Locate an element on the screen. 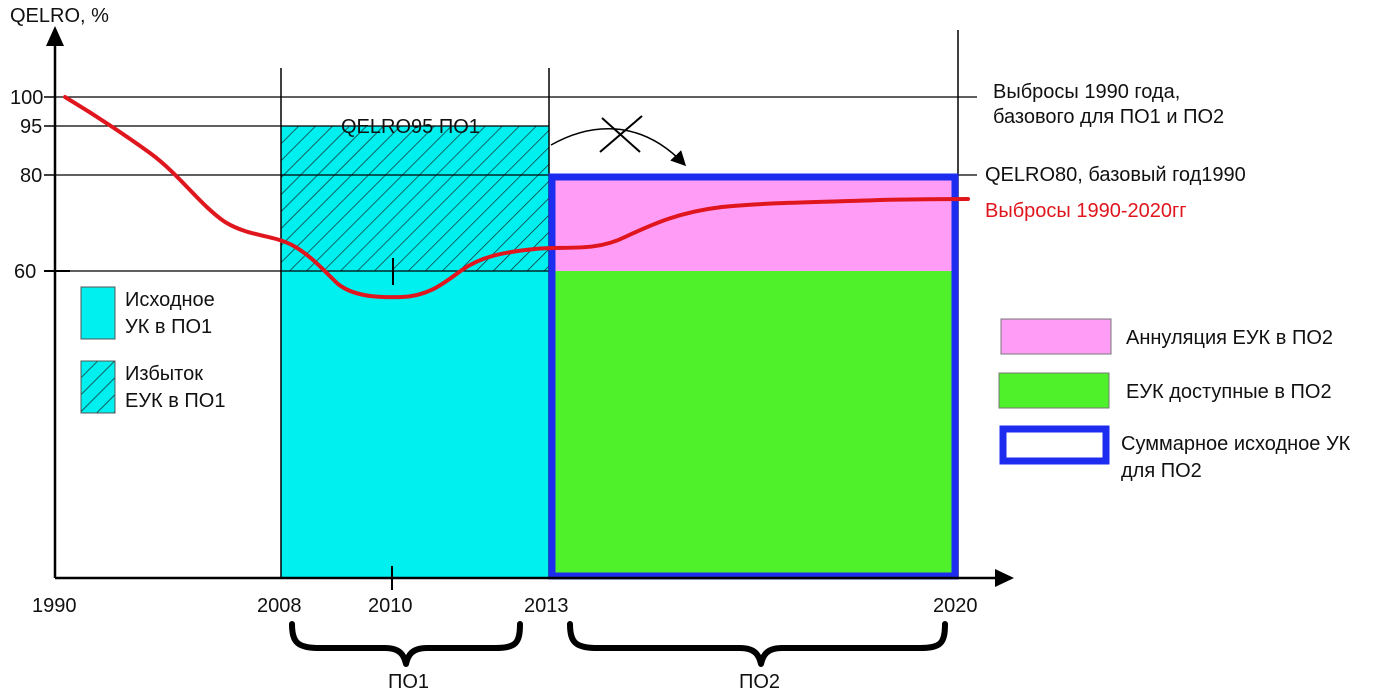  y-tick-80: 80 is located at coordinates (31, 176).